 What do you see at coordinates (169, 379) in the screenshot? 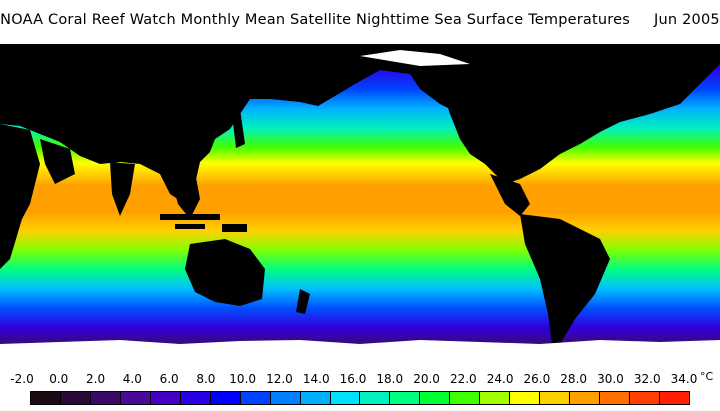
I see `colorbar-tick-label: 6.0` at bounding box center [169, 379].